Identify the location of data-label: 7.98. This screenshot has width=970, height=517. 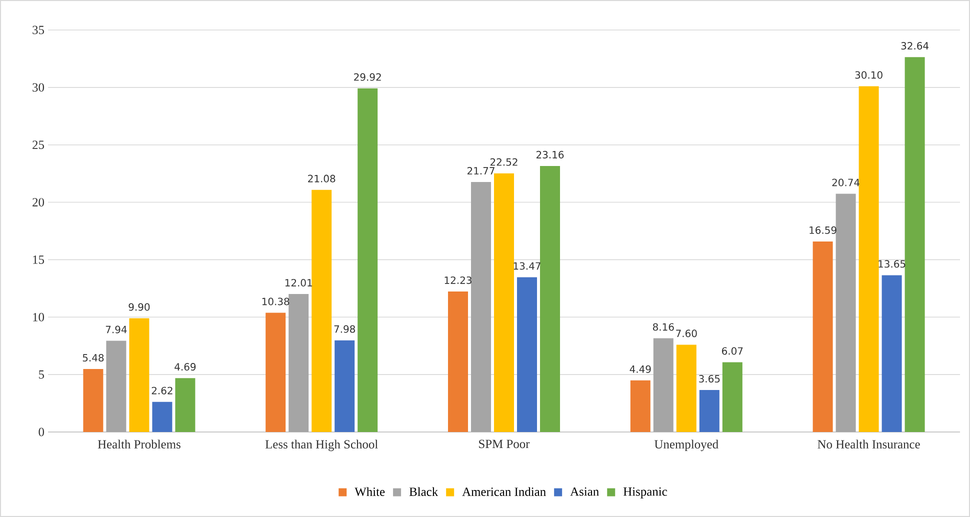
(345, 329).